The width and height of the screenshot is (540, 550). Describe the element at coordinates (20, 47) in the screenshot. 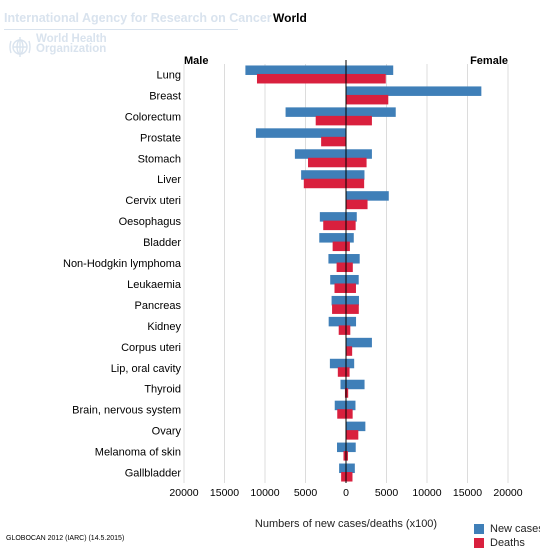

I see `who-globe-icon` at that location.